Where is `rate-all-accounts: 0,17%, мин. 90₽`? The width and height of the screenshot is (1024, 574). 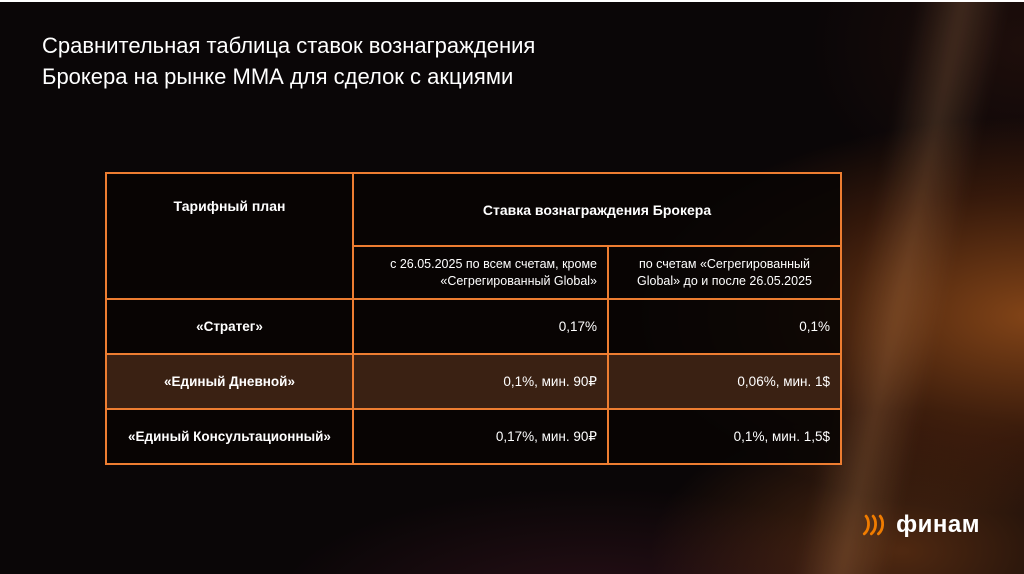
rate-all-accounts: 0,17%, мин. 90₽ is located at coordinates (480, 436).